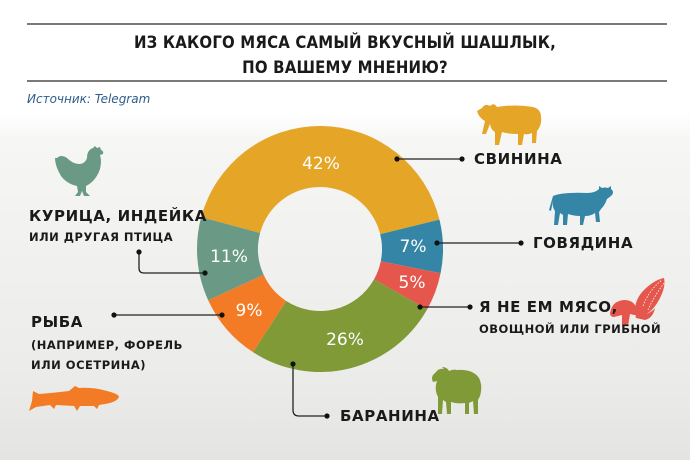 Image resolution: width=690 pixels, height=460 pixels. I want to click on mushroom-corn-icon, so click(638, 302).